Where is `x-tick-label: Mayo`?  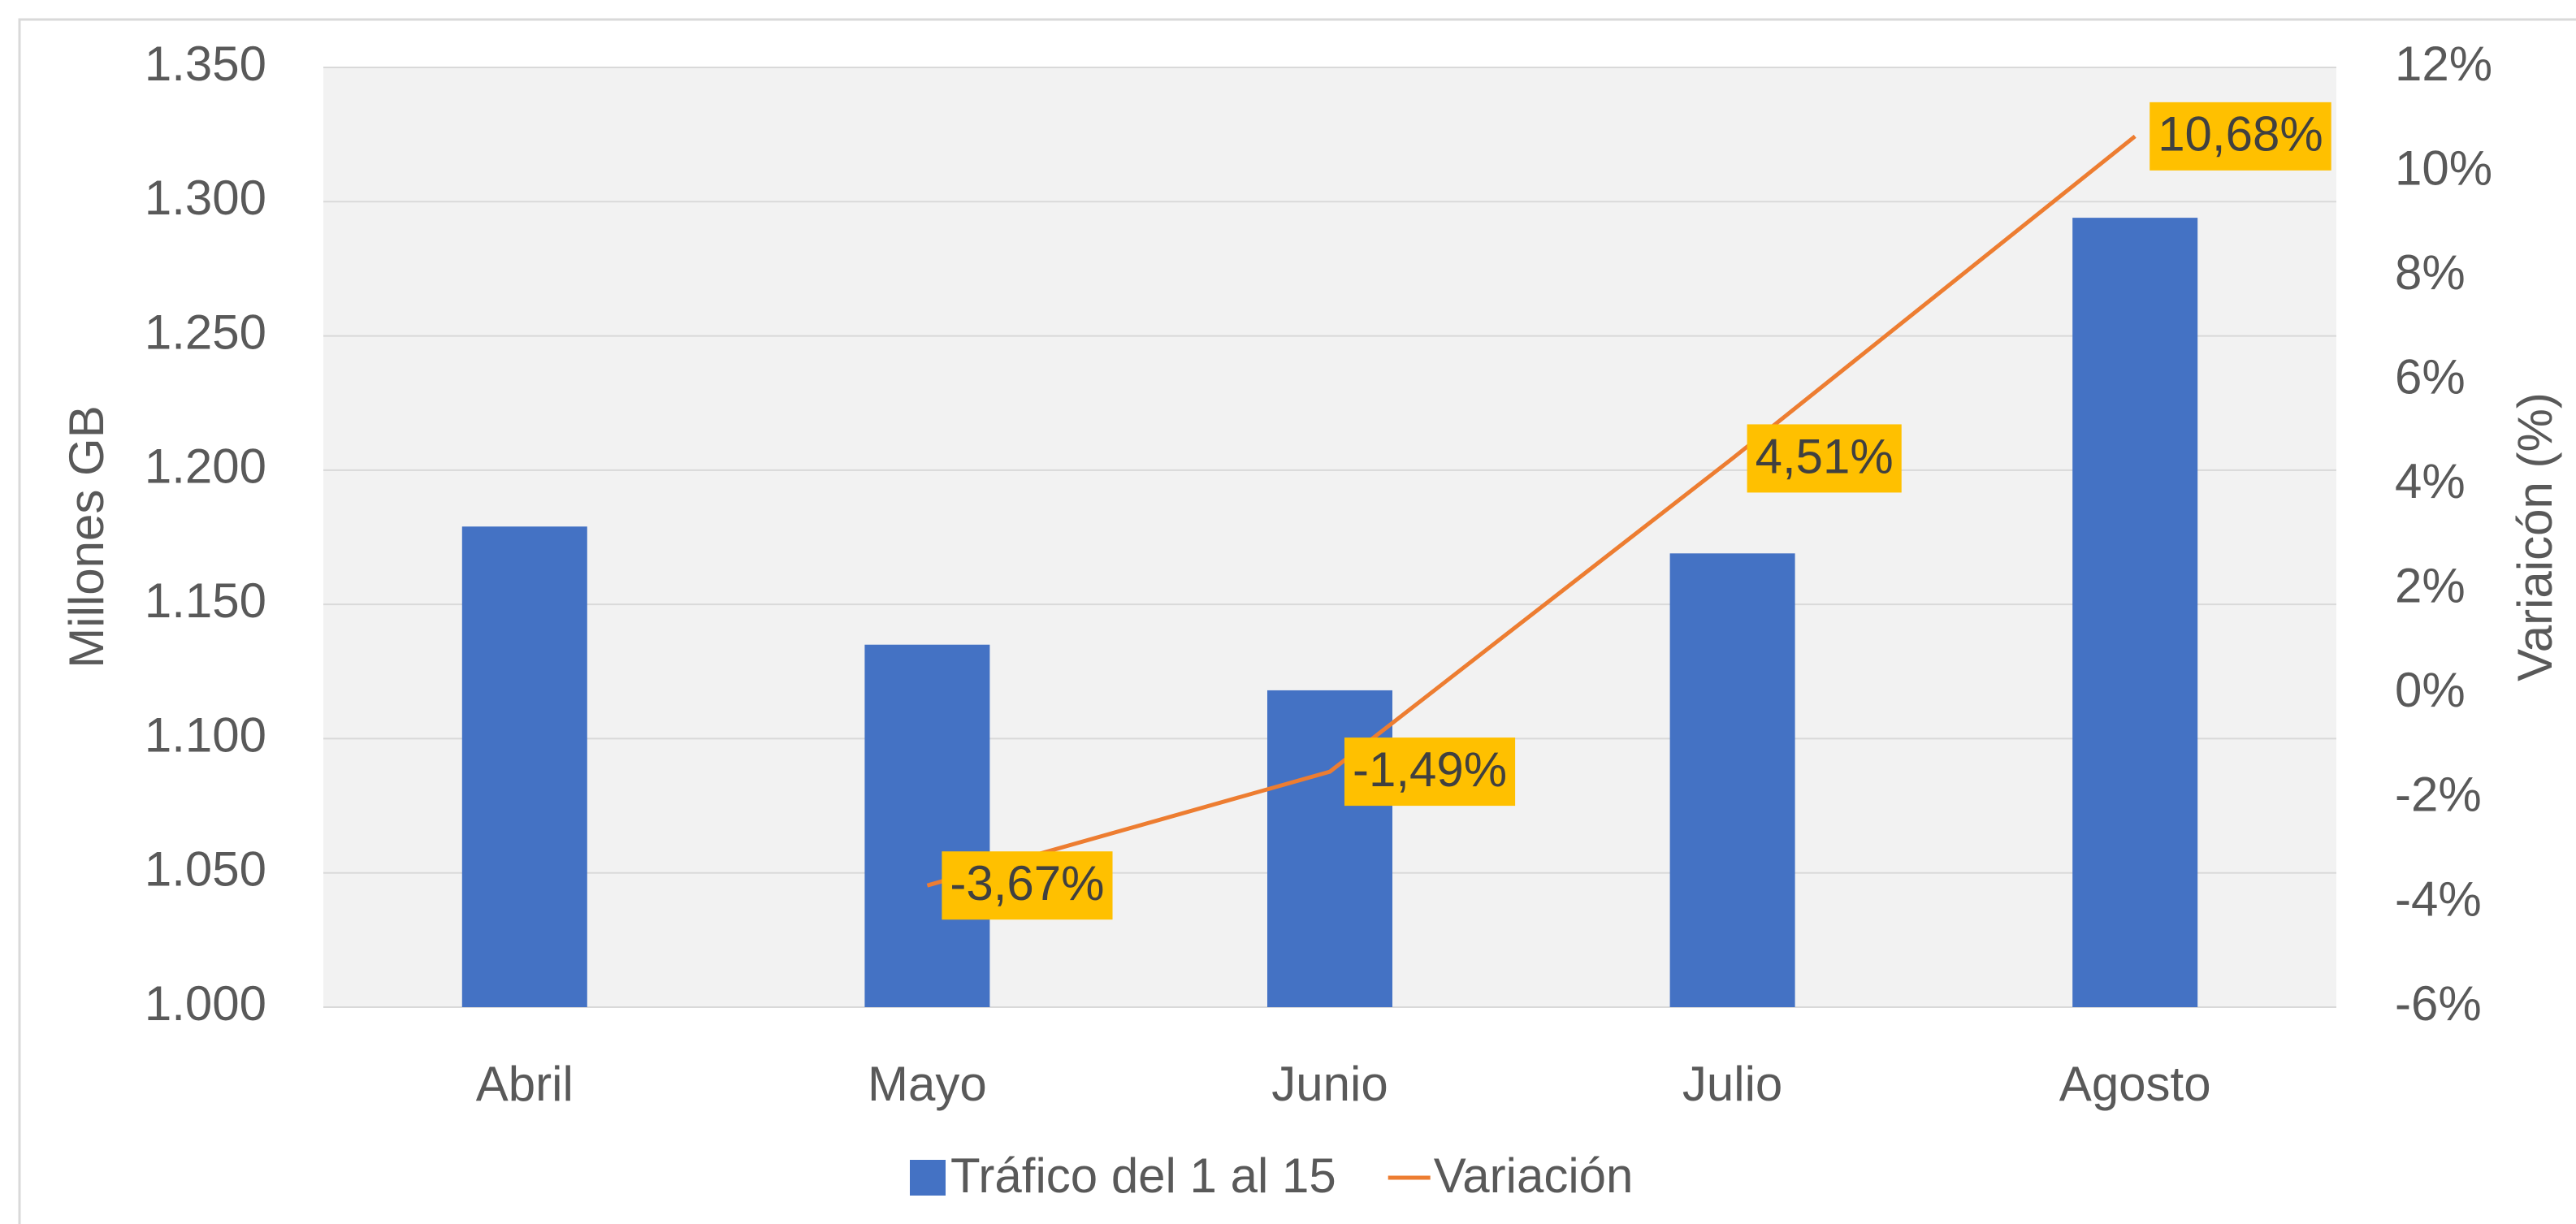 x-tick-label: Mayo is located at coordinates (927, 1084).